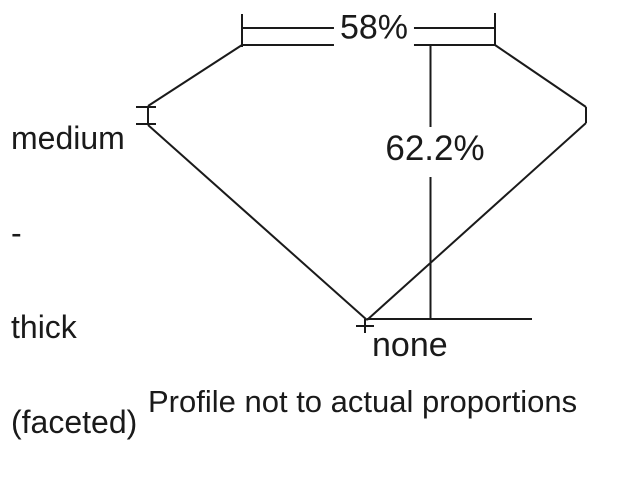  Describe the element at coordinates (257, 222) in the screenshot. I see `pavilion-facet-left` at that location.